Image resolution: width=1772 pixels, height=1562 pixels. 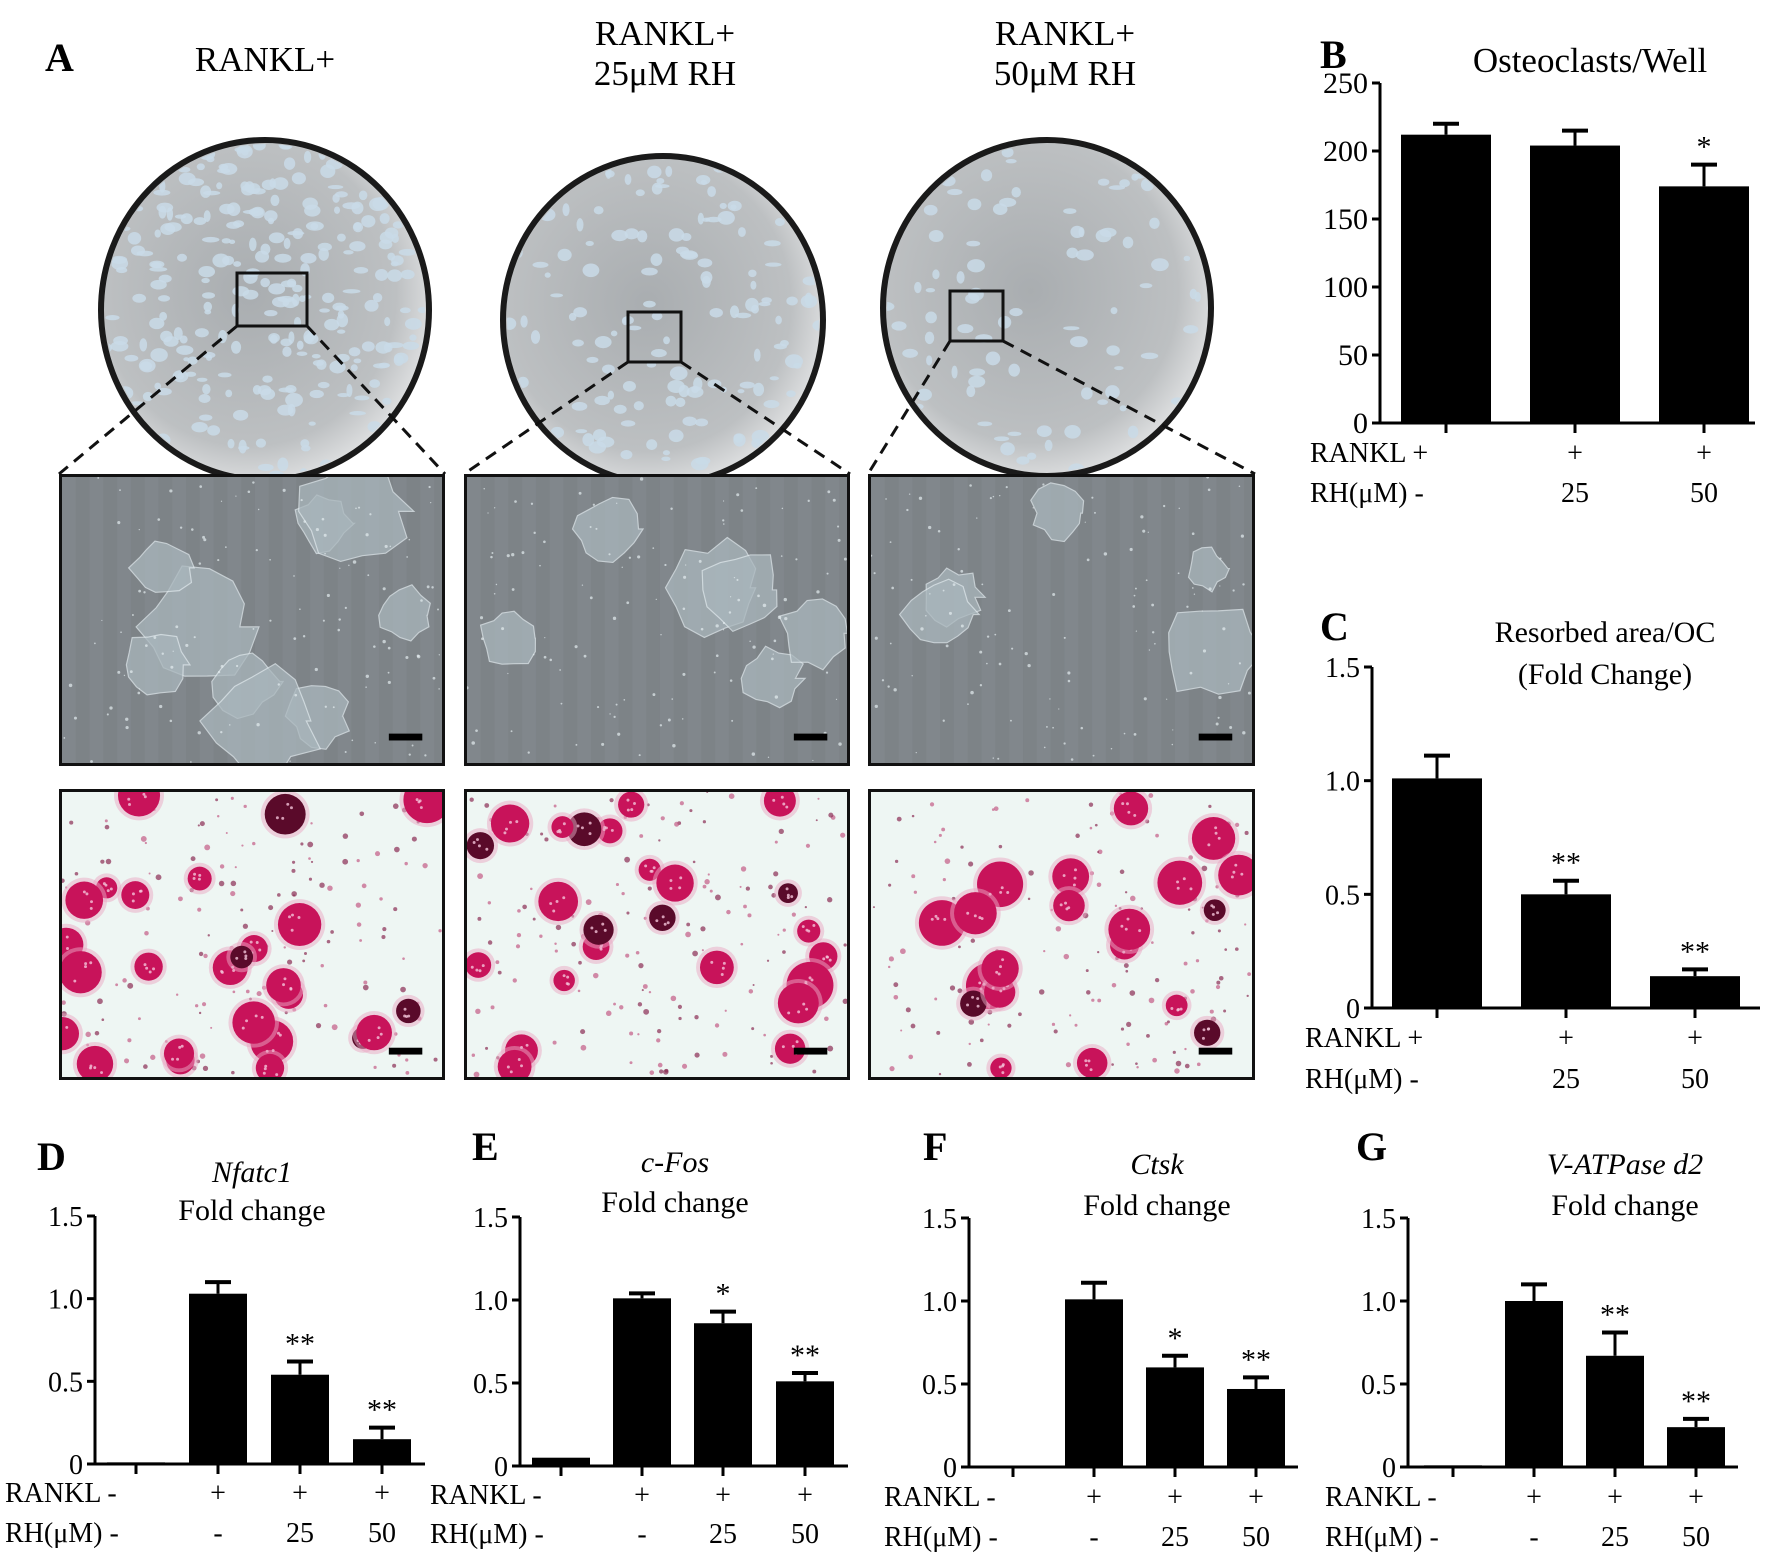 I want to click on panel-label: D, so click(x=51, y=1156).